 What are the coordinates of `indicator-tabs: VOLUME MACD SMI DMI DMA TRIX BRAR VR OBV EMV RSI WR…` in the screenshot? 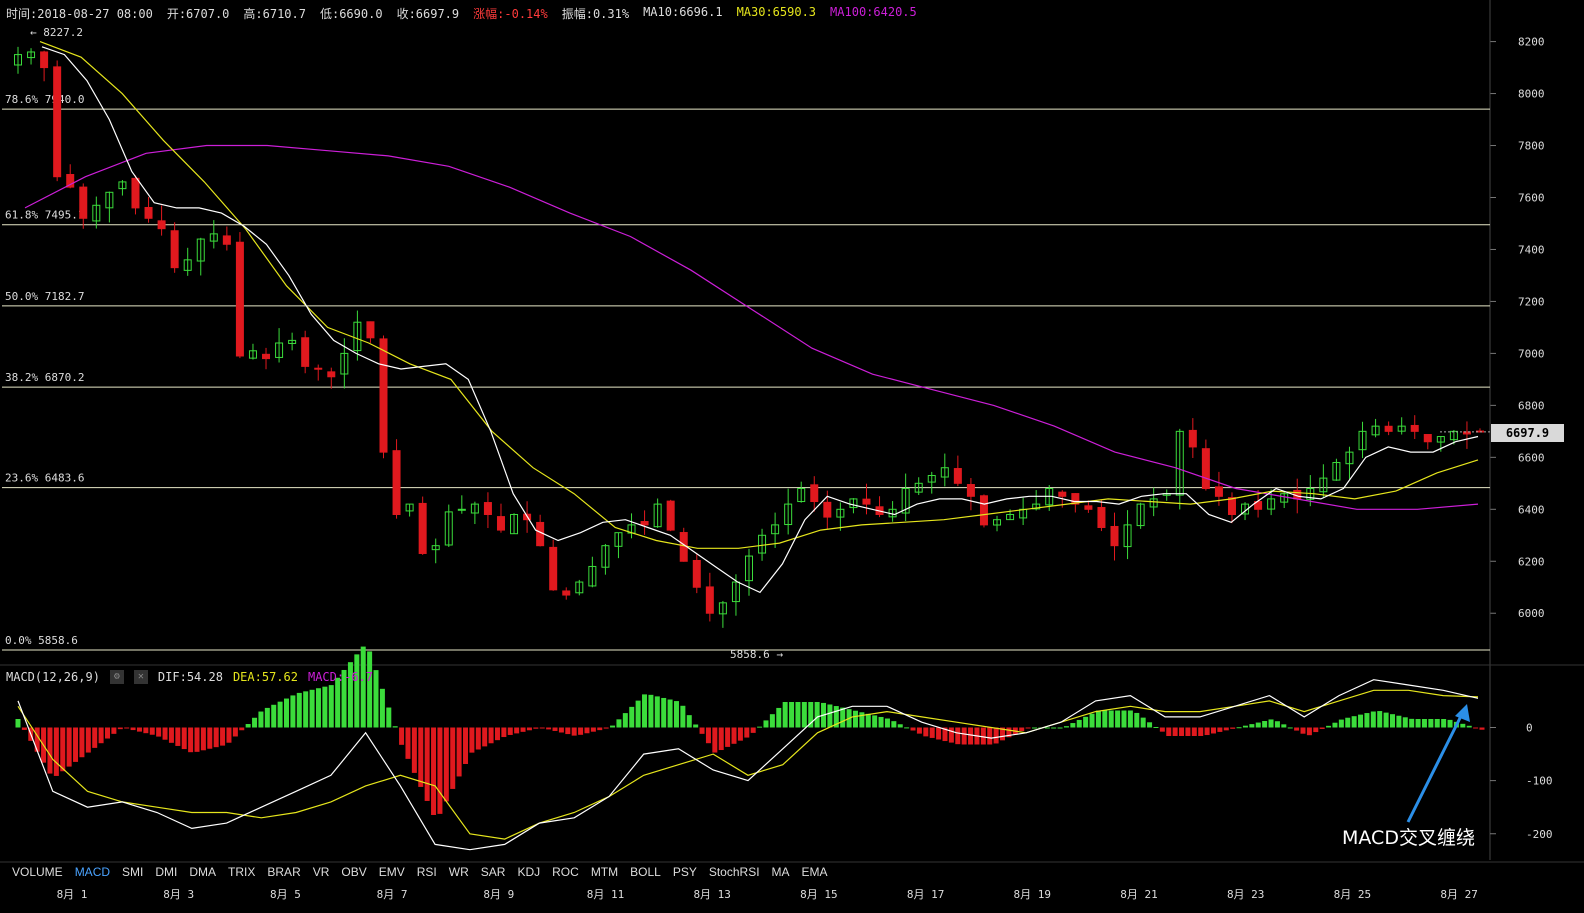 It's located at (420, 872).